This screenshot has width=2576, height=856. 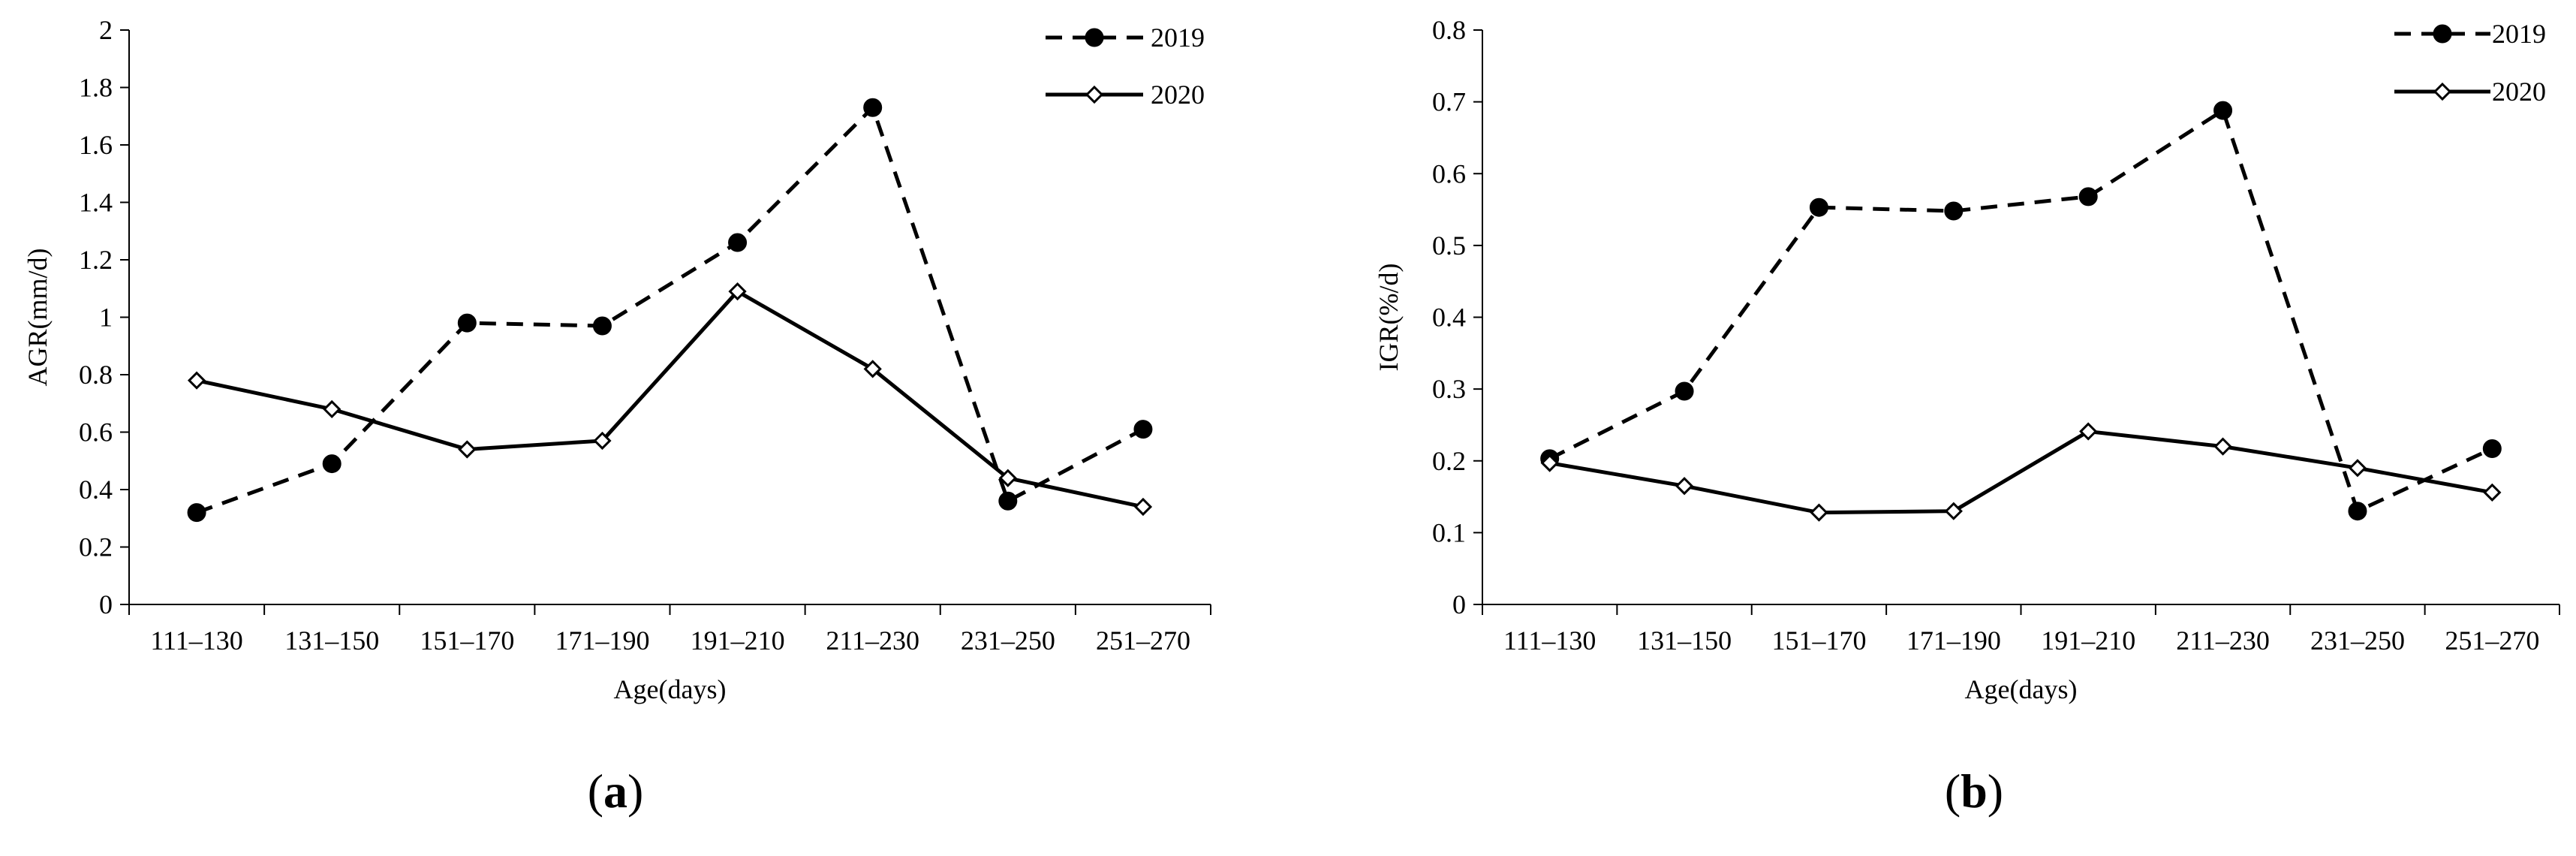 I want to click on y-tick-label: 0.1, so click(x=1449, y=532).